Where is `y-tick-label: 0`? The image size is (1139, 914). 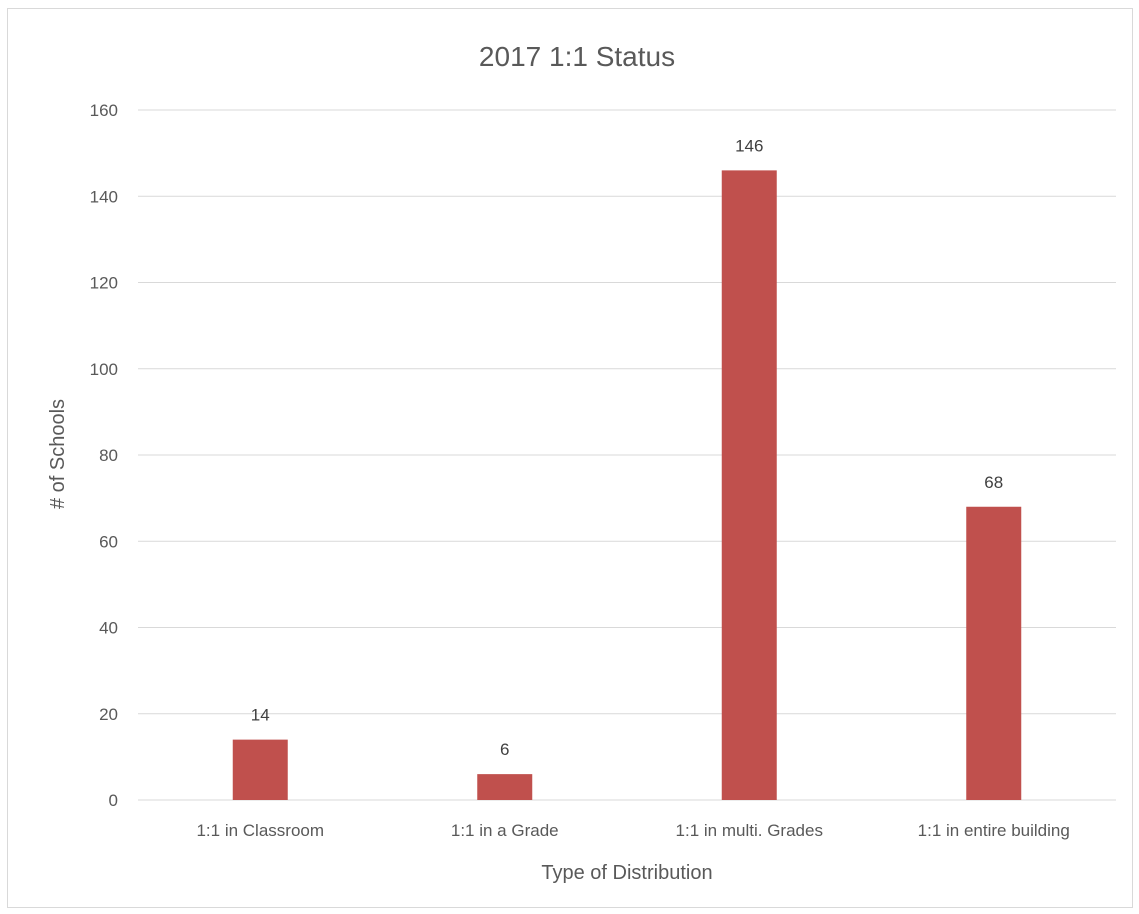 y-tick-label: 0 is located at coordinates (113, 800).